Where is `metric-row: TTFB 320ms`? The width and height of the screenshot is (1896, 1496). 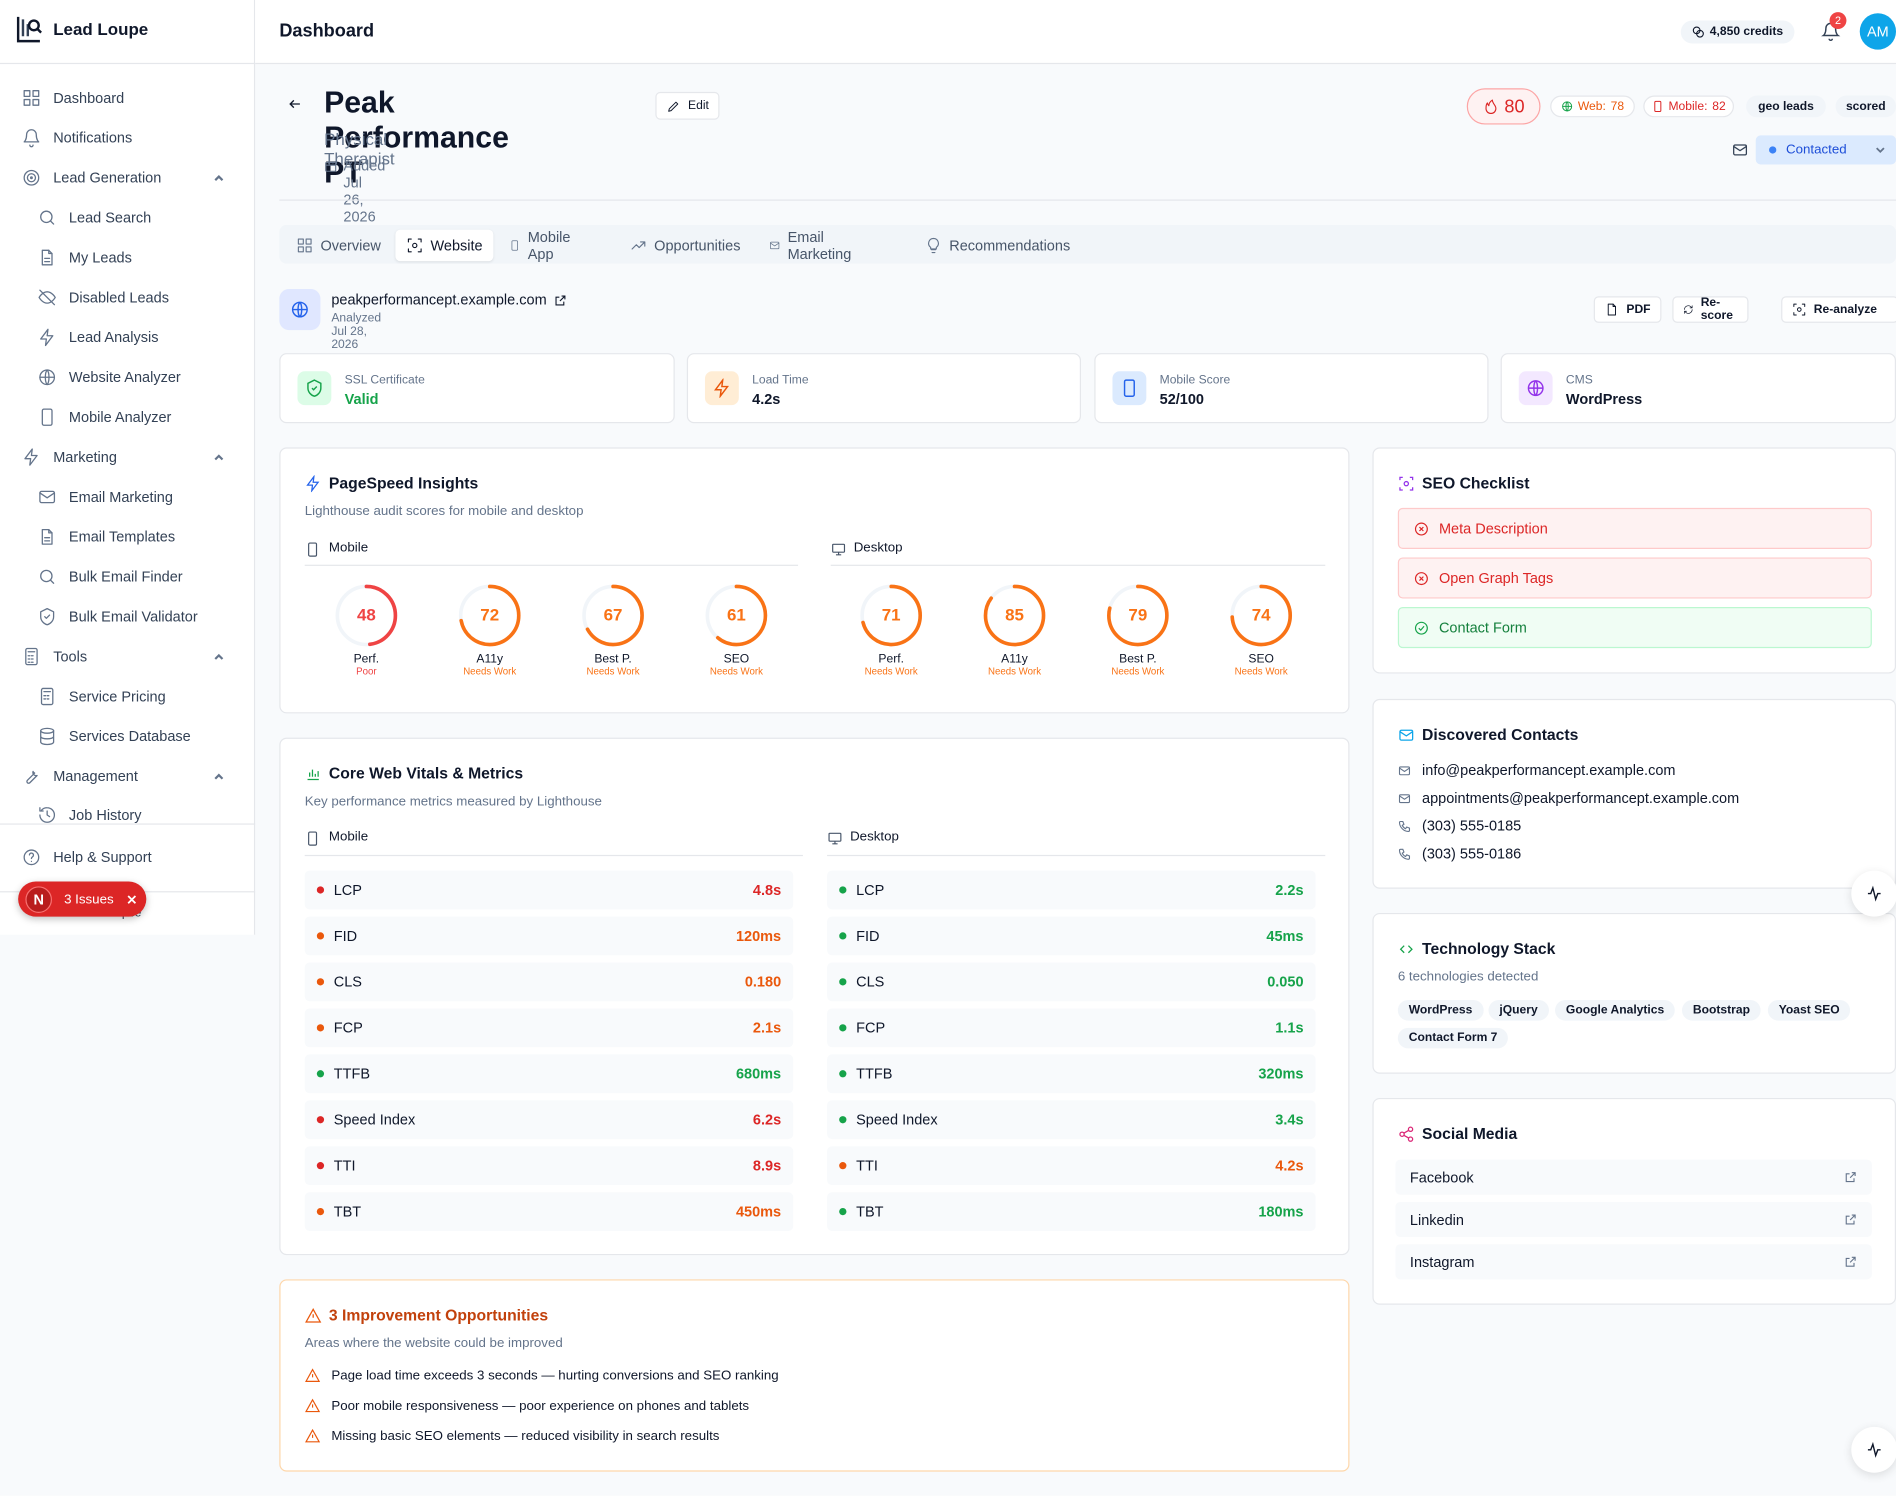 metric-row: TTFB 320ms is located at coordinates (1071, 1074).